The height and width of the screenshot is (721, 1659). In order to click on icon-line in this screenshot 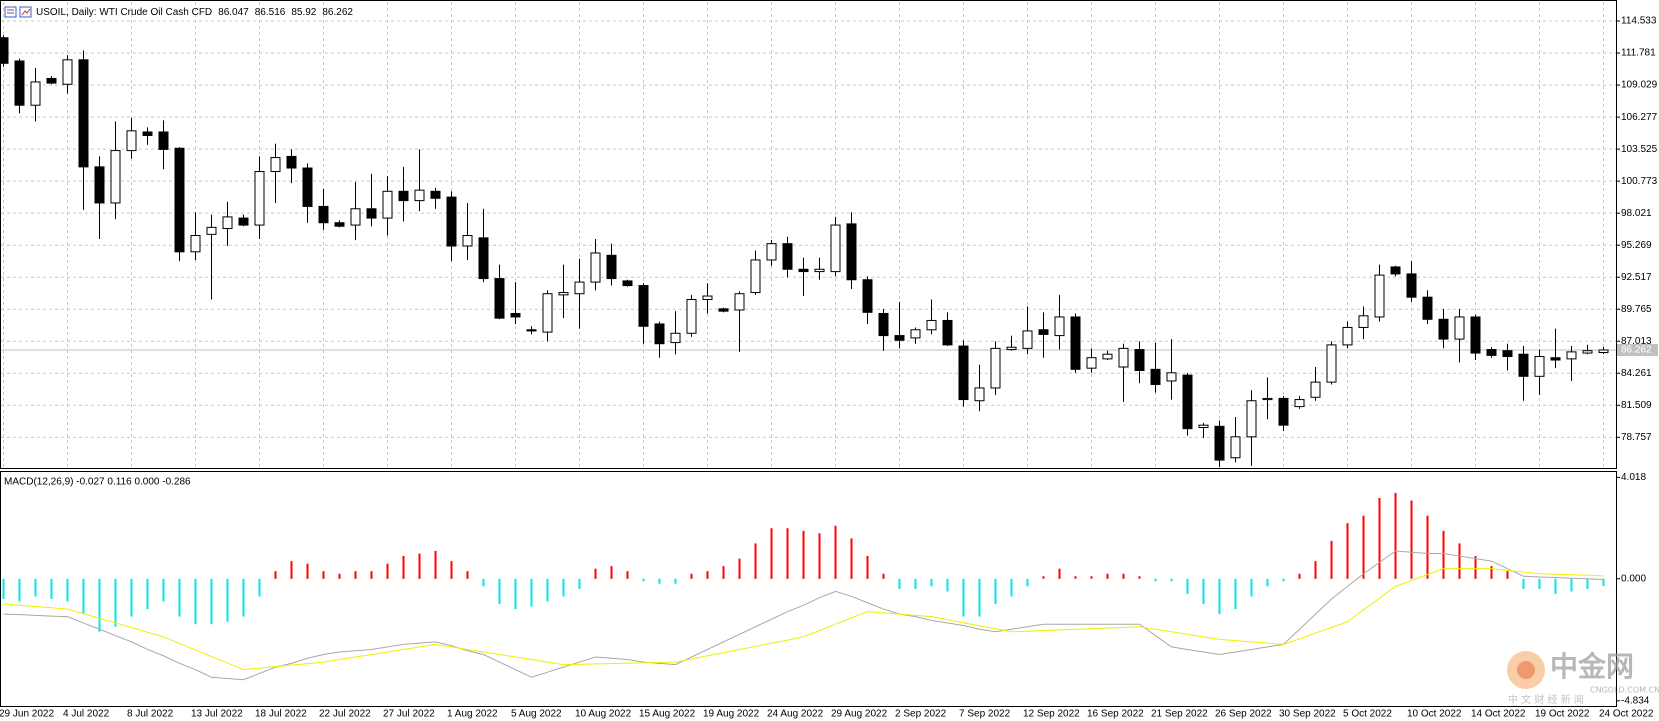, I will do `click(26, 12)`.